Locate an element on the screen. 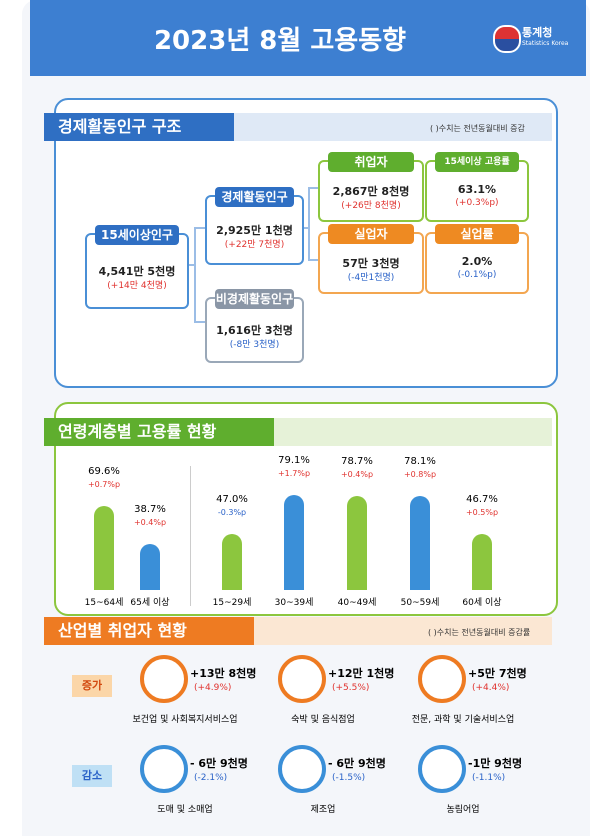  category-label: 30~39세 is located at coordinates (294, 603).